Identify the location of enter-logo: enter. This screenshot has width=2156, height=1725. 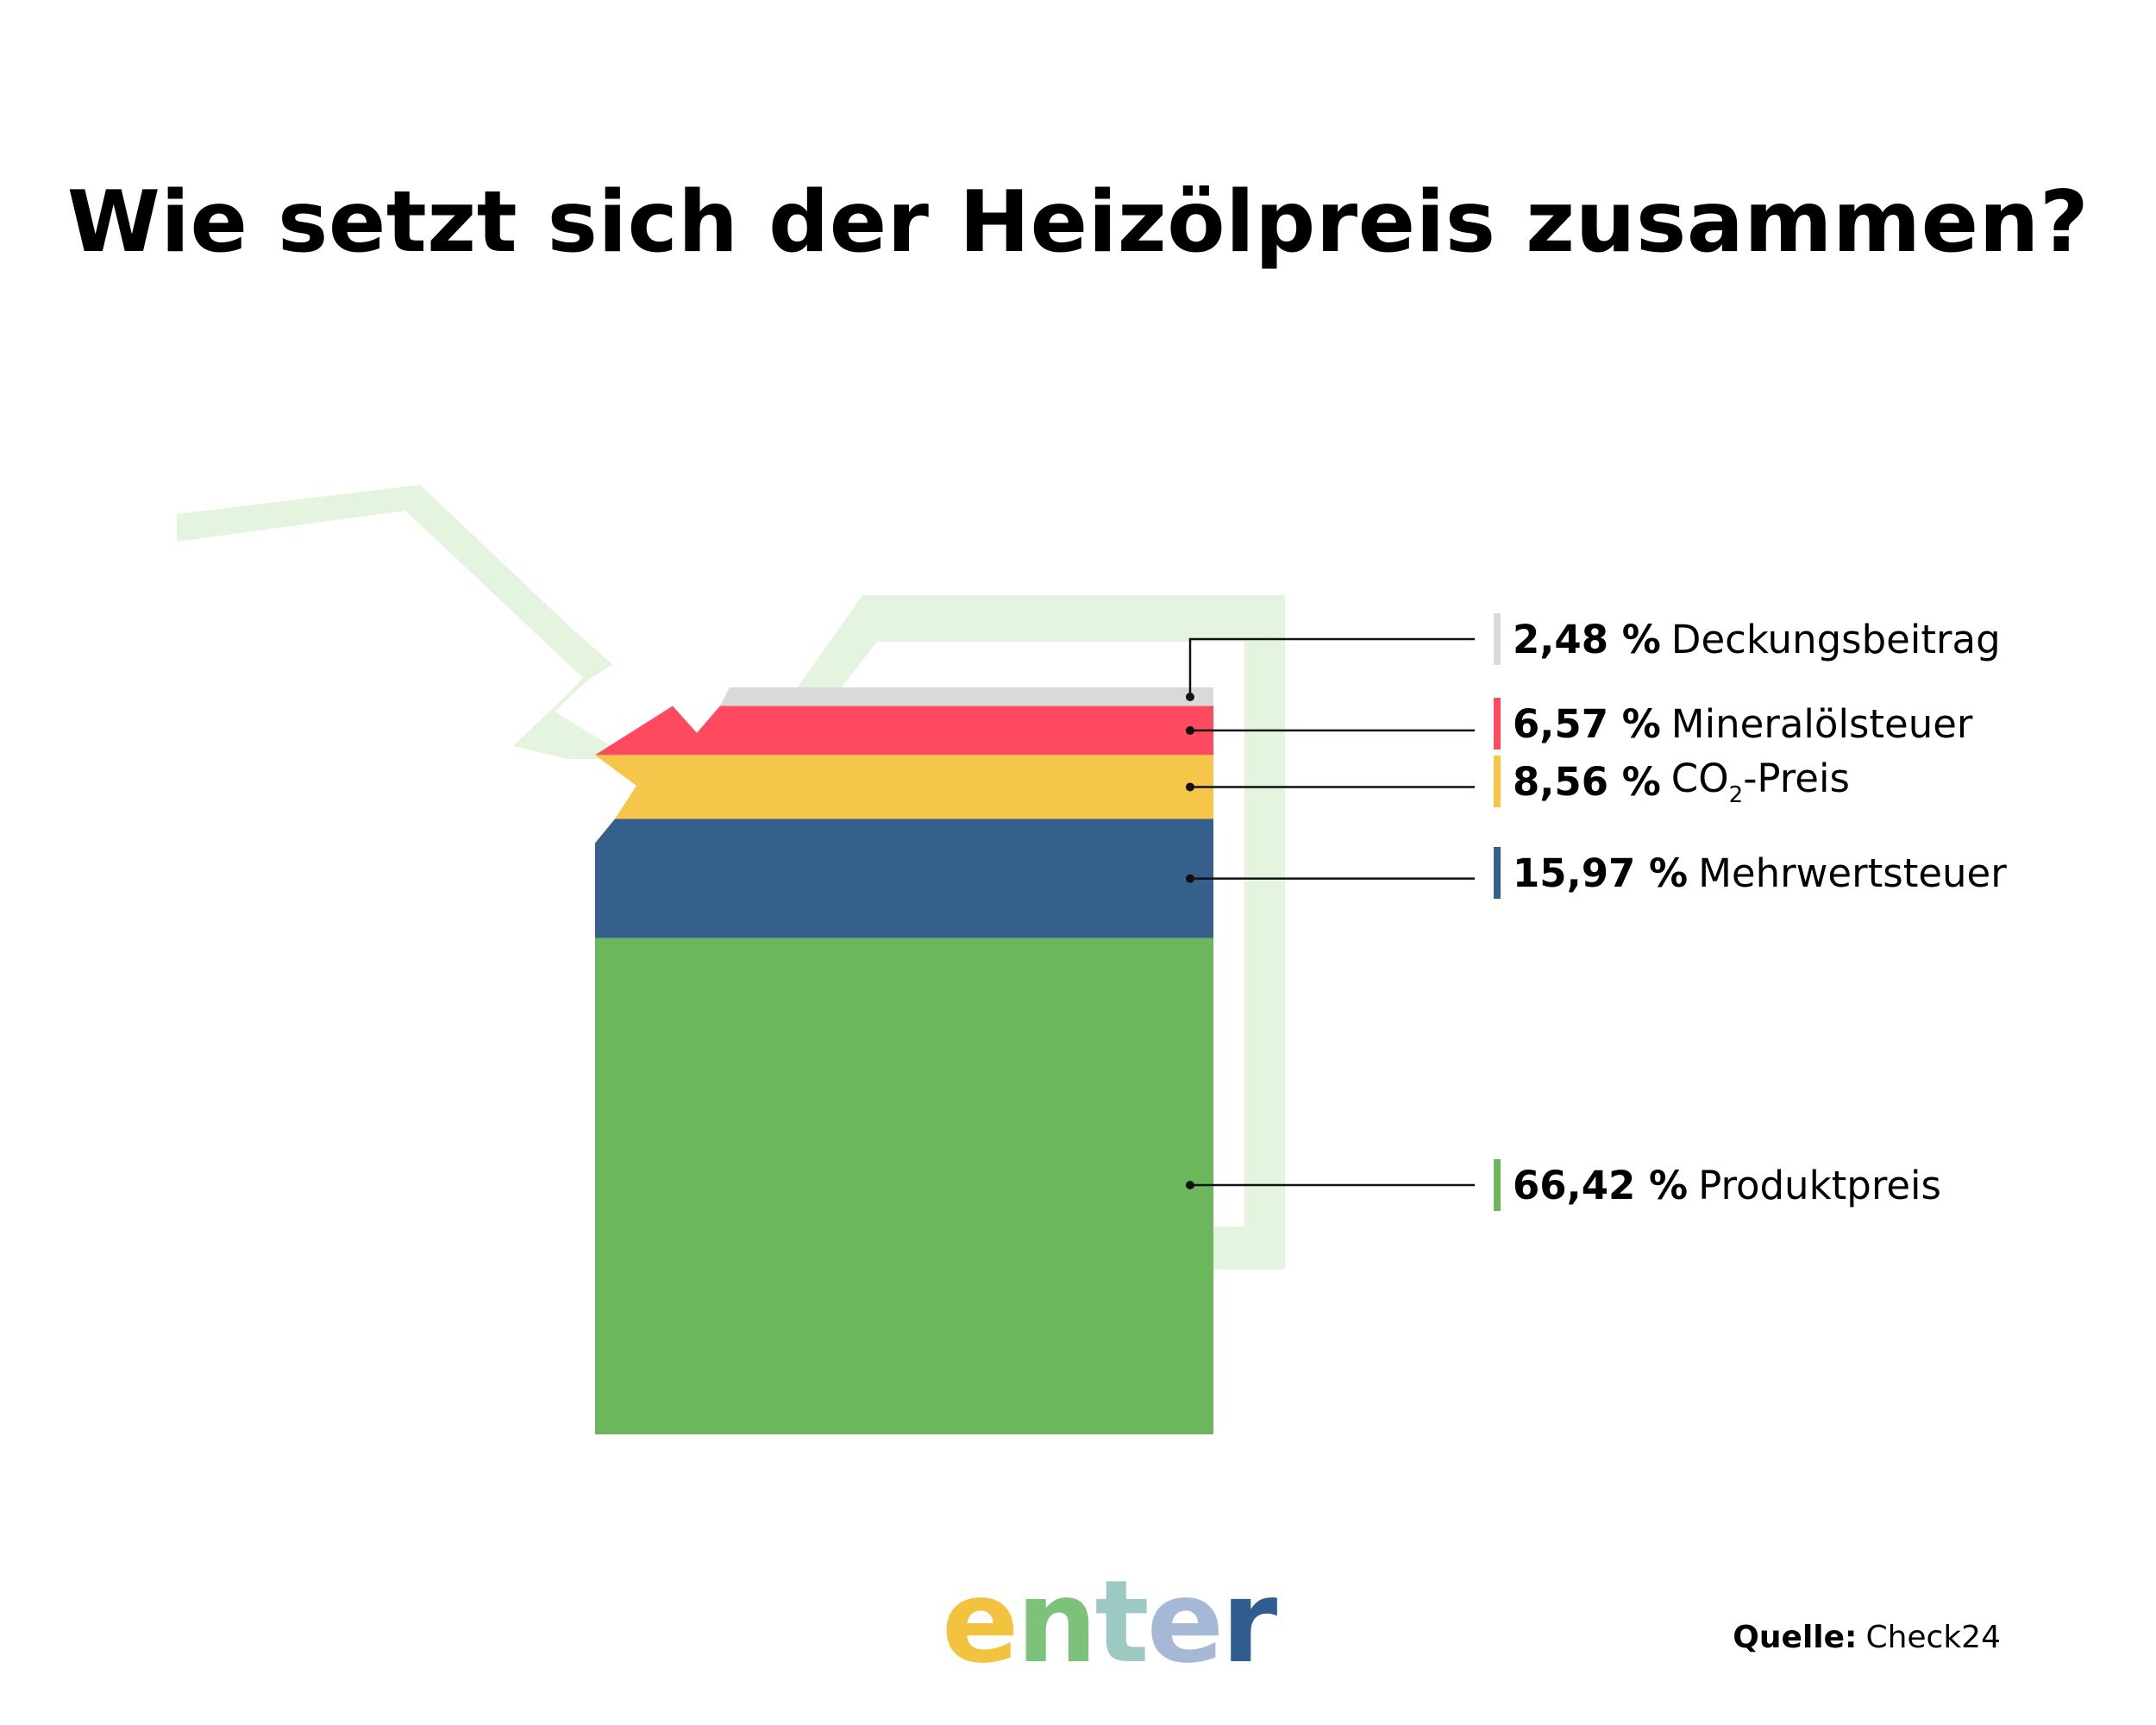
(1109, 1622).